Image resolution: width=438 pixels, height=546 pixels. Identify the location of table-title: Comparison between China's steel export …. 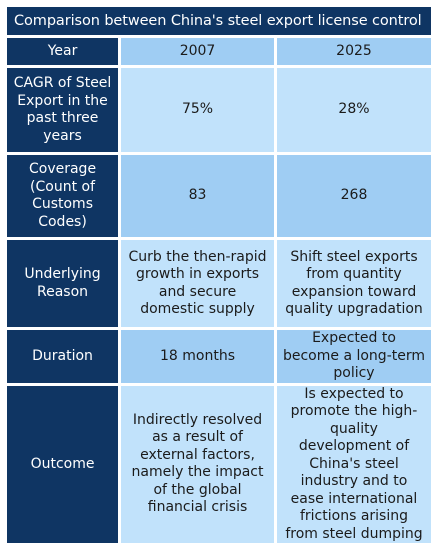
(219, 21).